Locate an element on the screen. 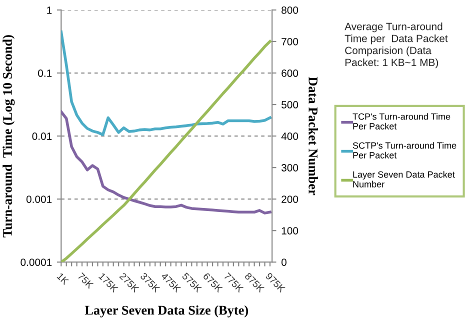 This screenshot has width=474, height=322. x-axis-title: Layer Seven Data Size (Byte) is located at coordinates (166, 311).